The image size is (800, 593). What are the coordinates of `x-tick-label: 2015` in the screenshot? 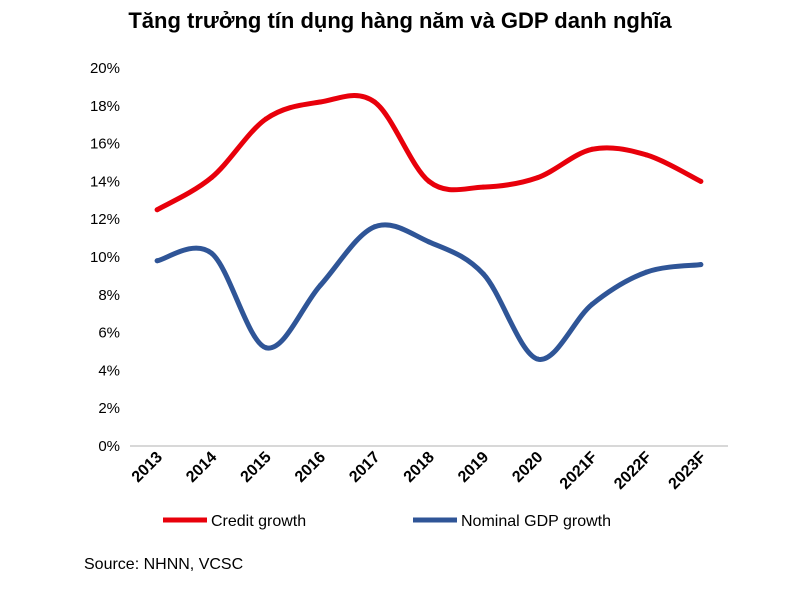 It's located at (256, 467).